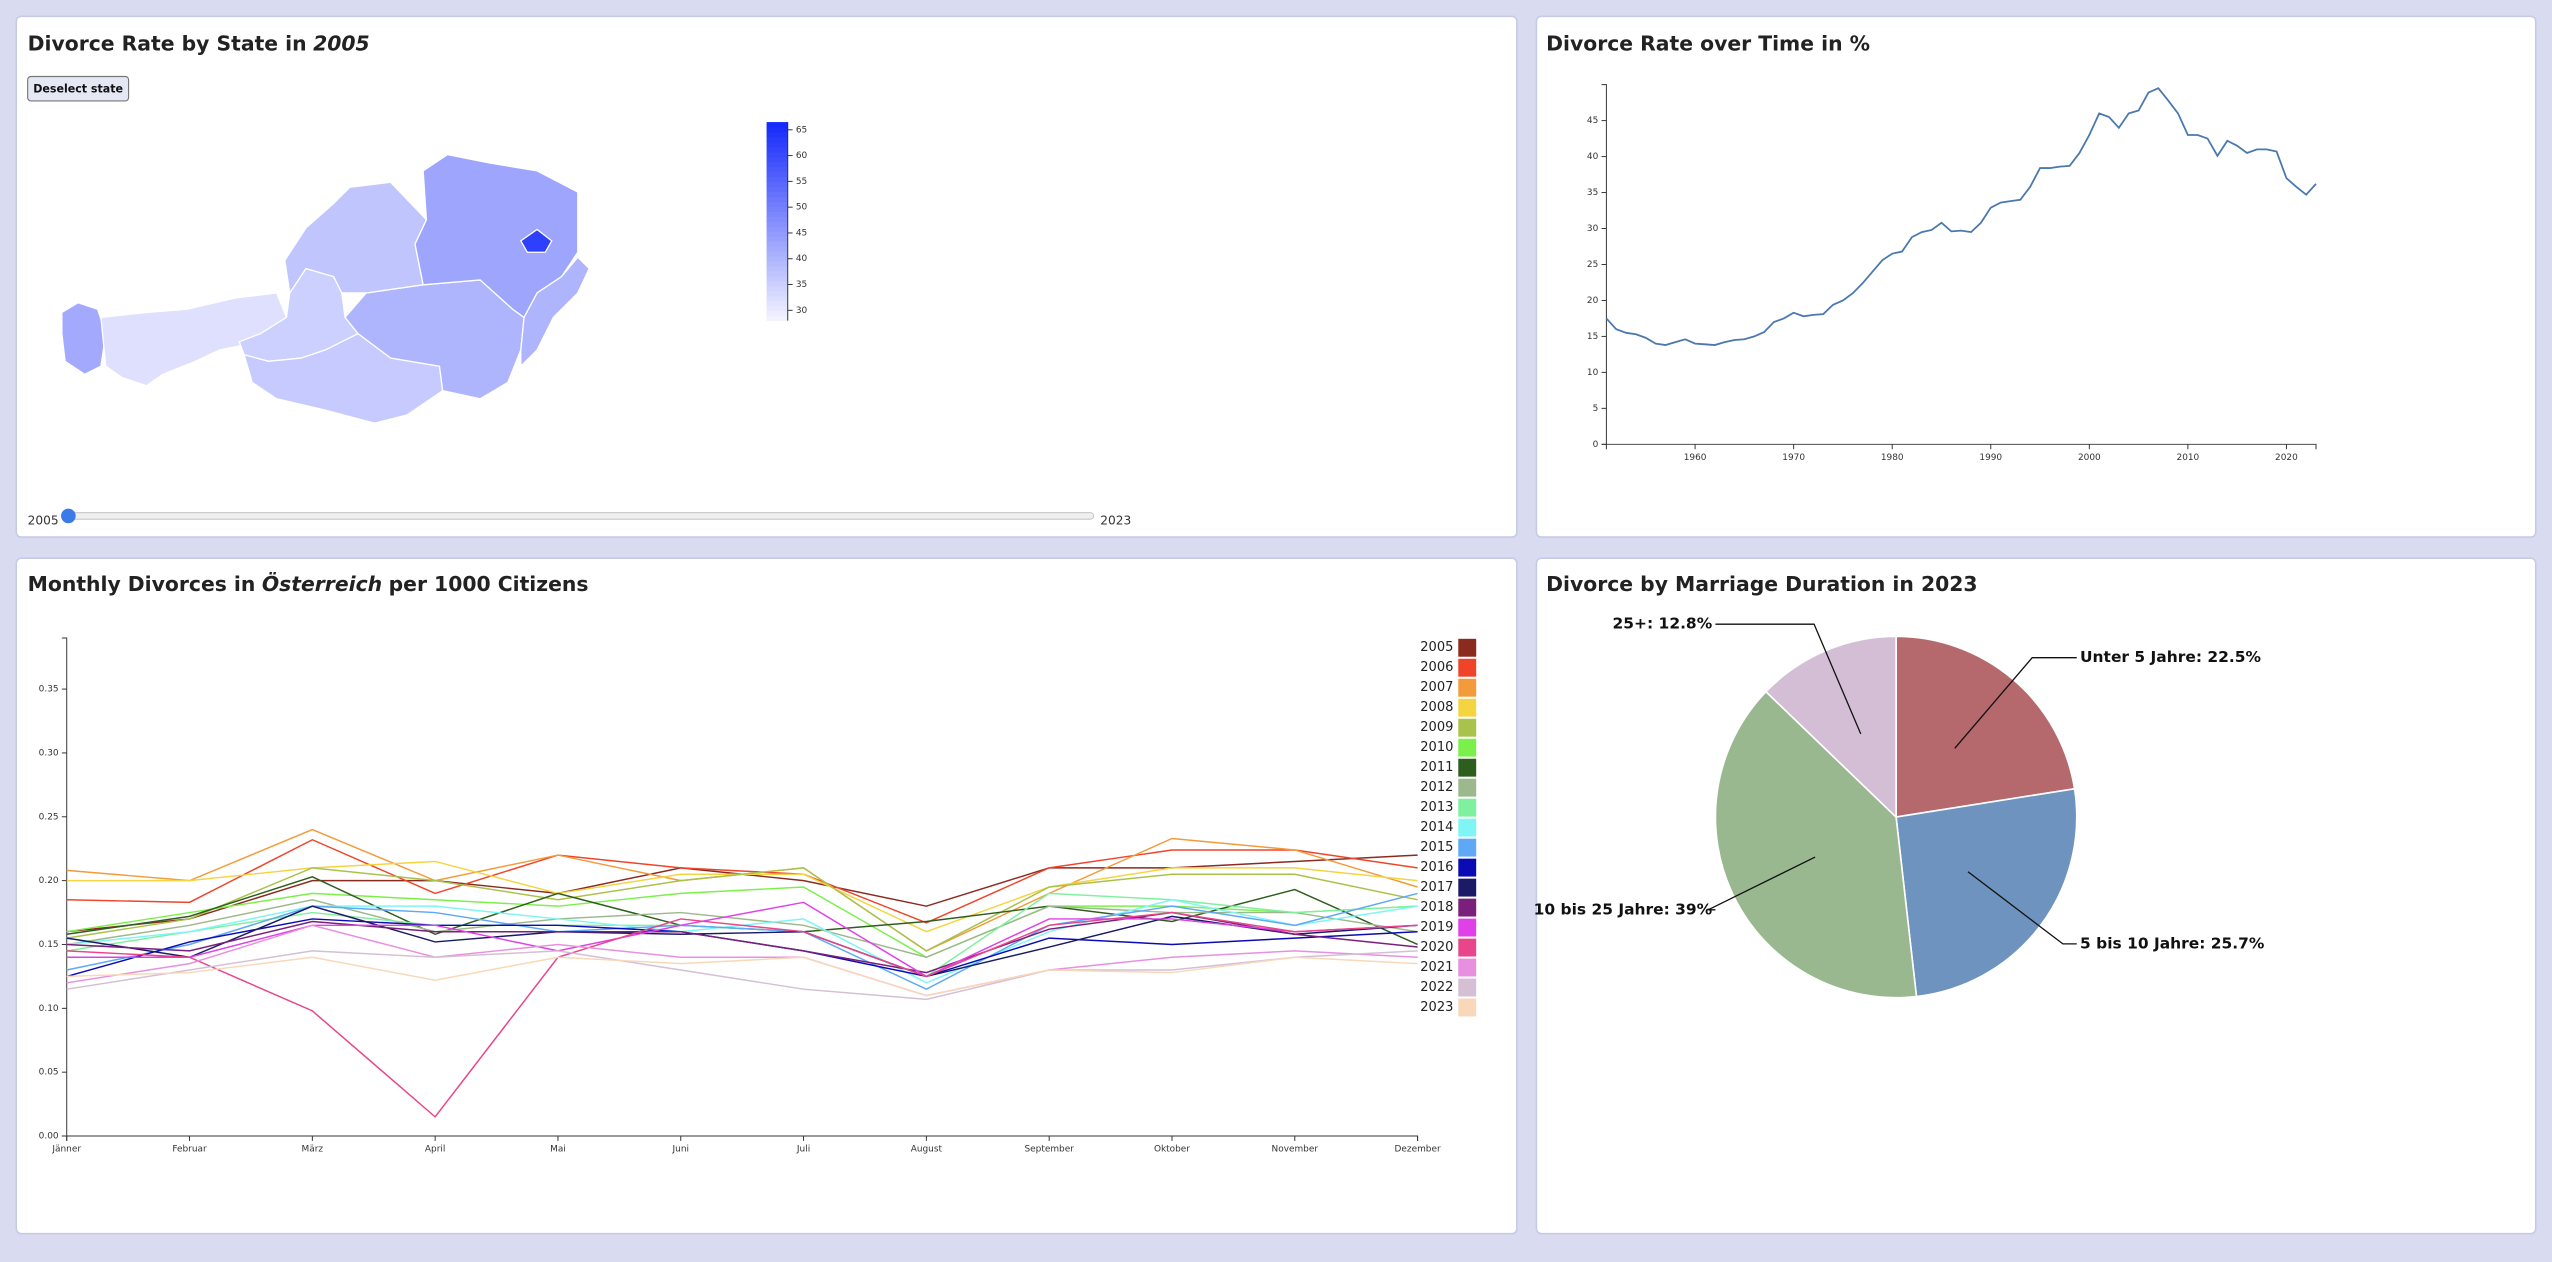 This screenshot has width=2552, height=1262. I want to click on legend-label: 2021, so click(1436, 967).